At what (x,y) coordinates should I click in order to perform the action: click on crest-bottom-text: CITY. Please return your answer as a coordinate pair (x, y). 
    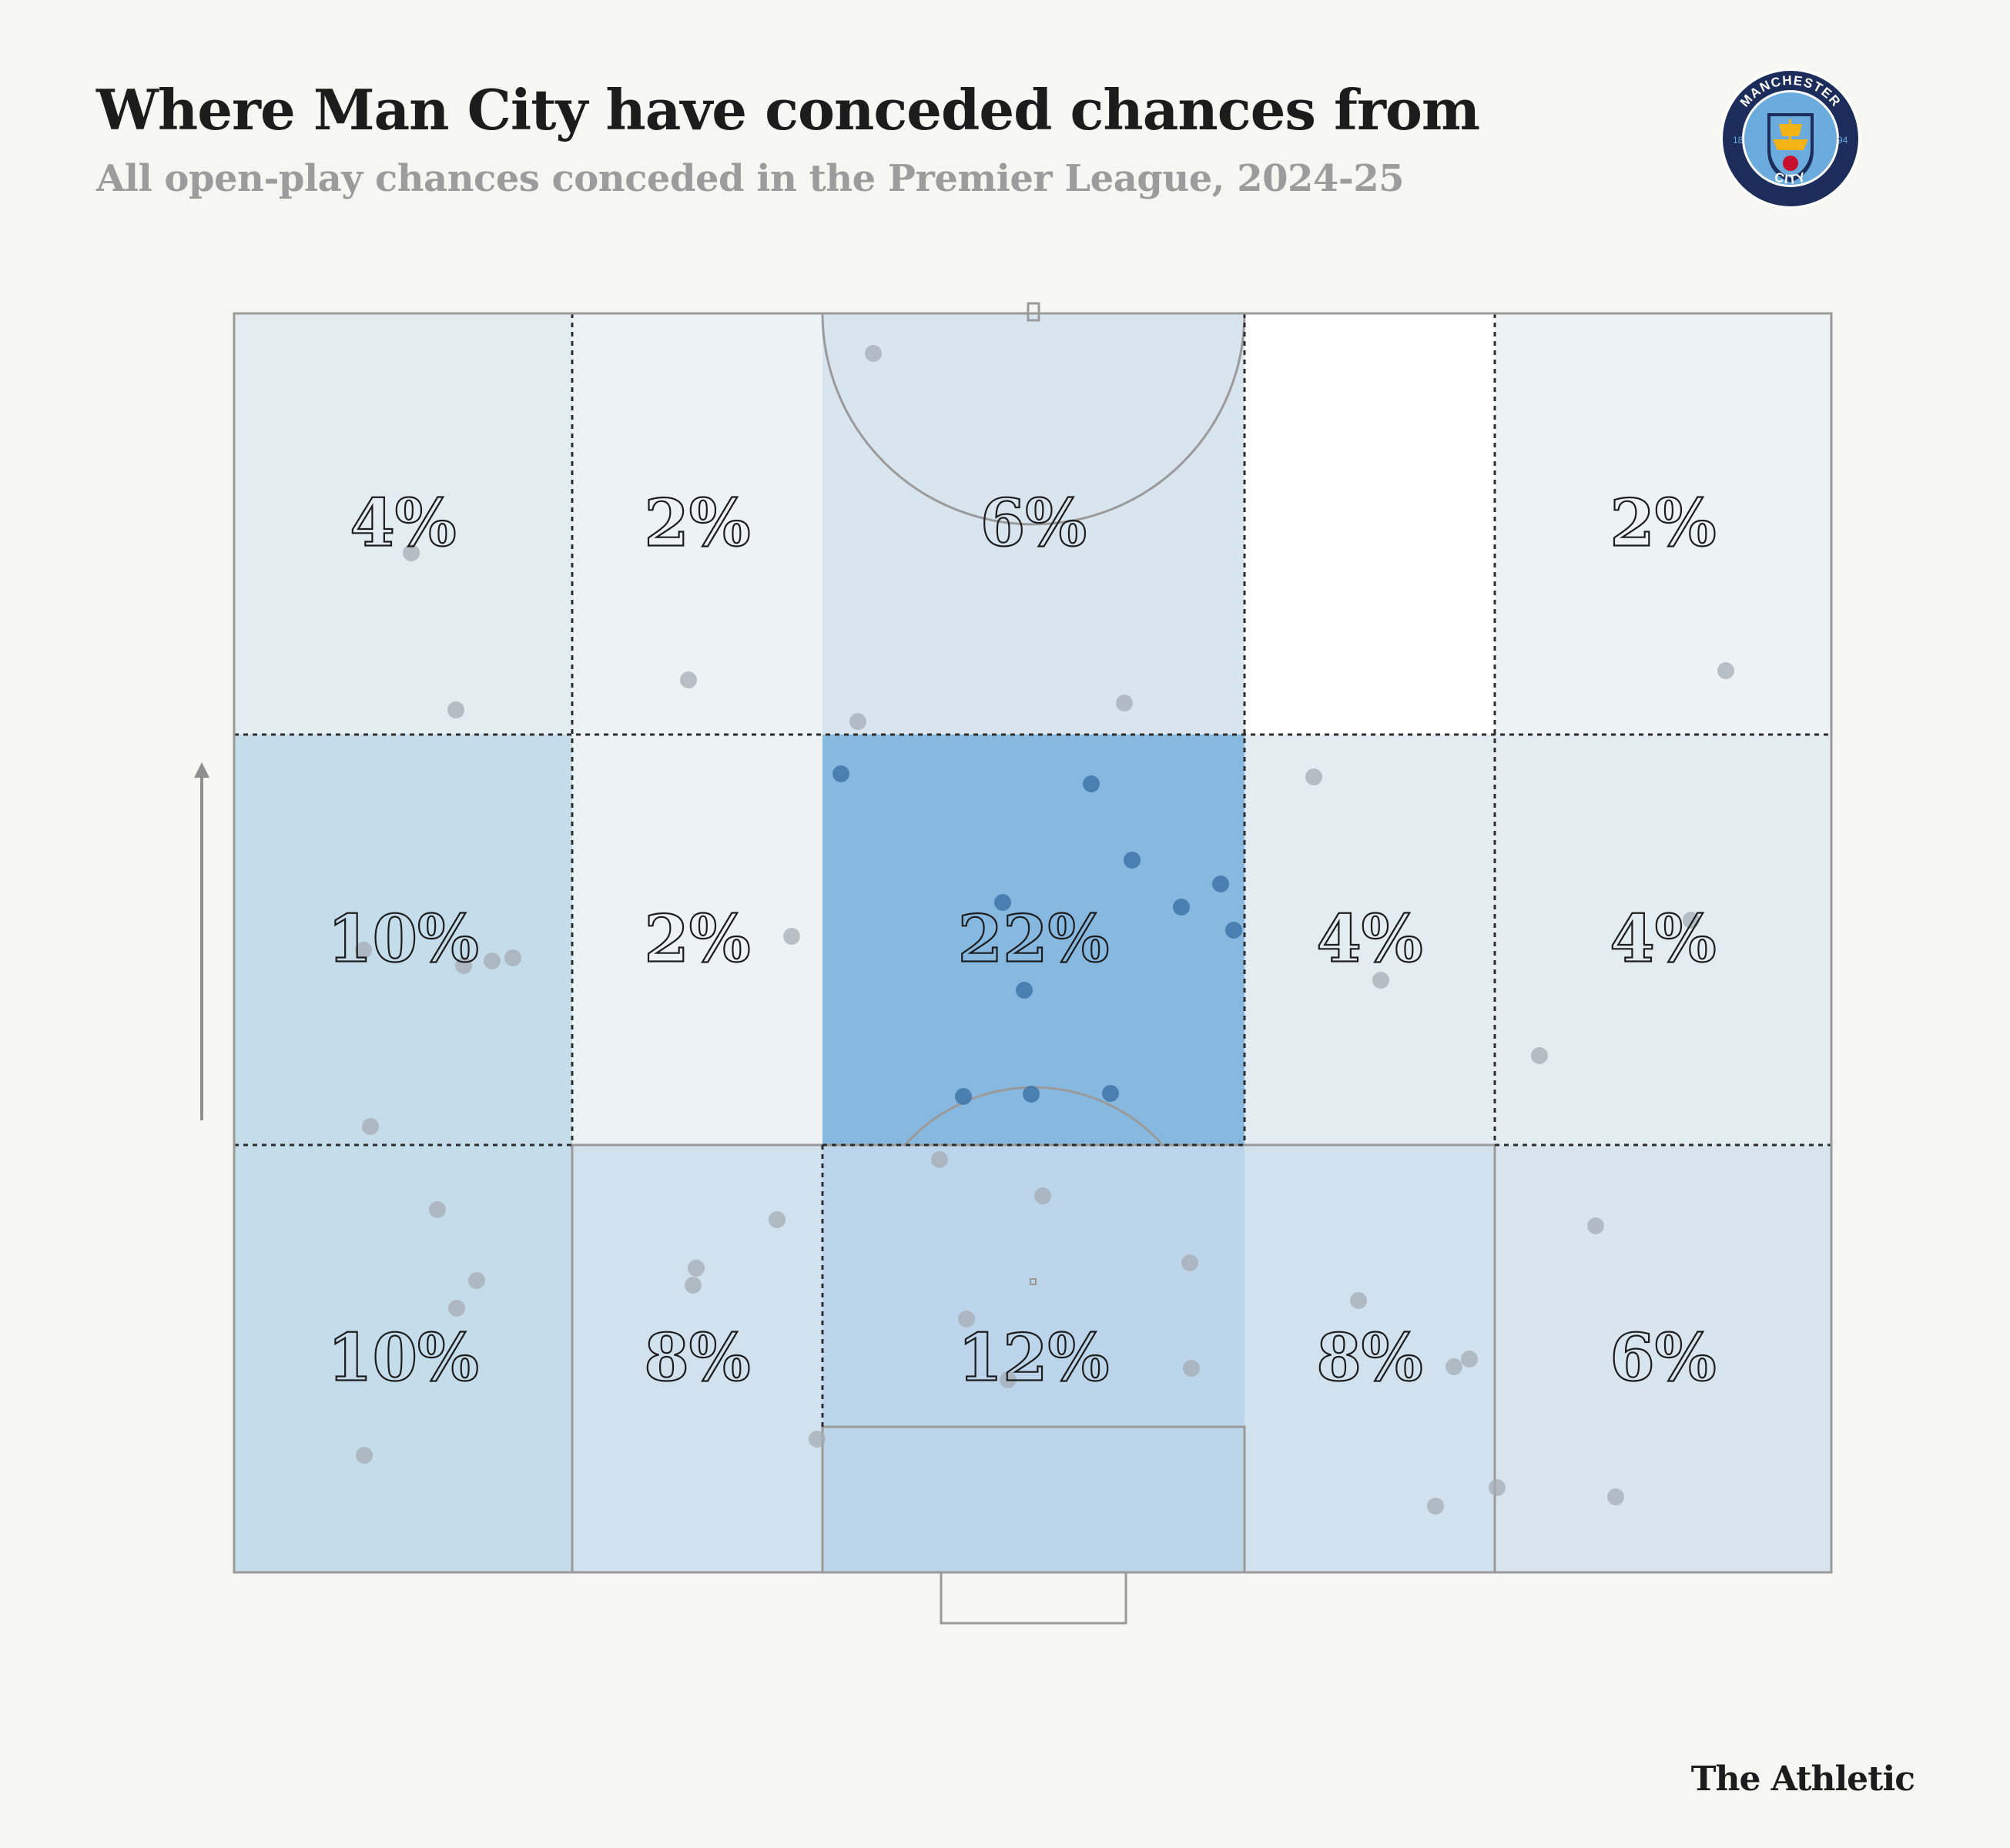
    Looking at the image, I should click on (1790, 178).